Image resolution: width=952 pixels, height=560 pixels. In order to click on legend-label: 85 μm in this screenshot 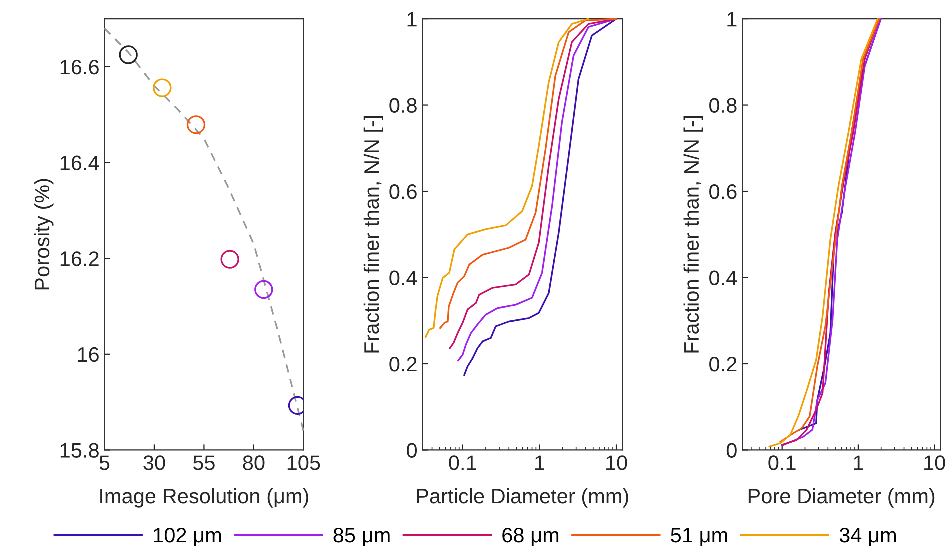, I will do `click(362, 537)`.